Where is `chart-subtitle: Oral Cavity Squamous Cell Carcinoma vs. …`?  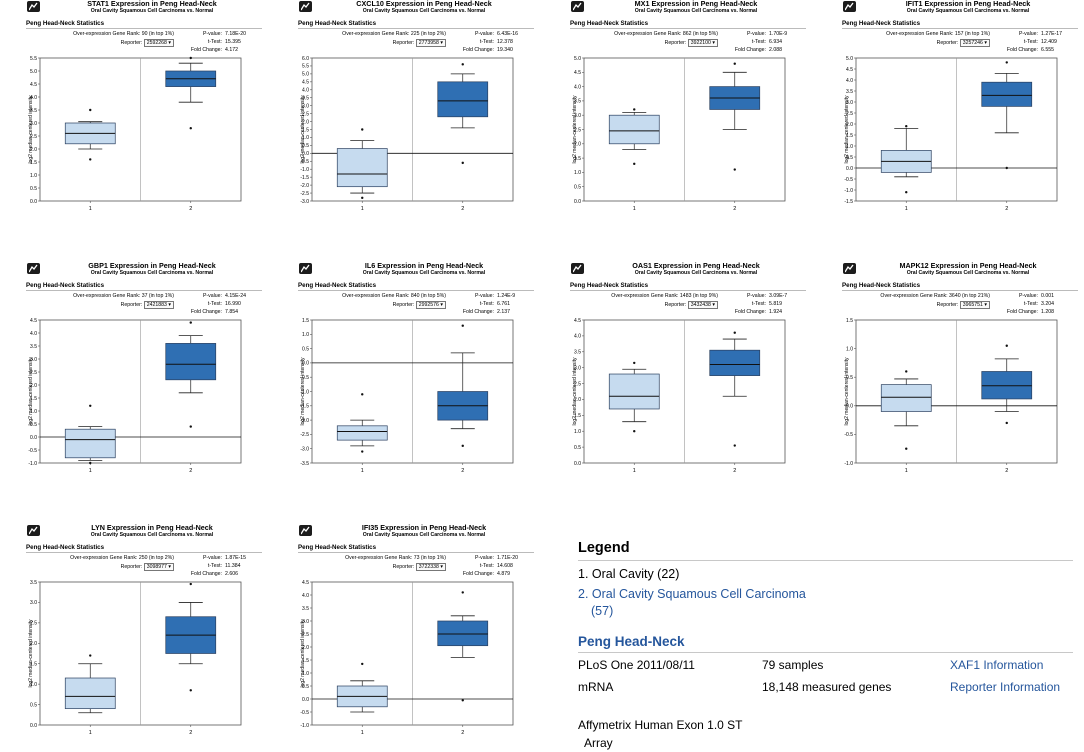
chart-subtitle: Oral Cavity Squamous Cell Carcinoma vs. … is located at coordinates (696, 273).